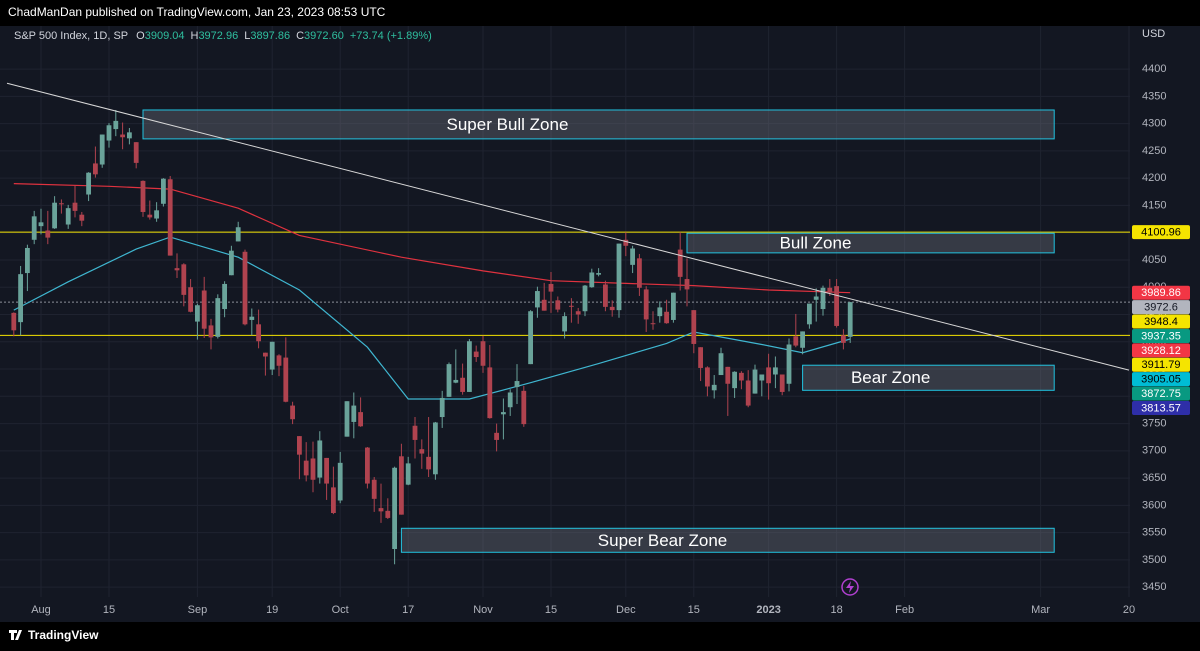  I want to click on x-tick-label: 15, so click(551, 610).